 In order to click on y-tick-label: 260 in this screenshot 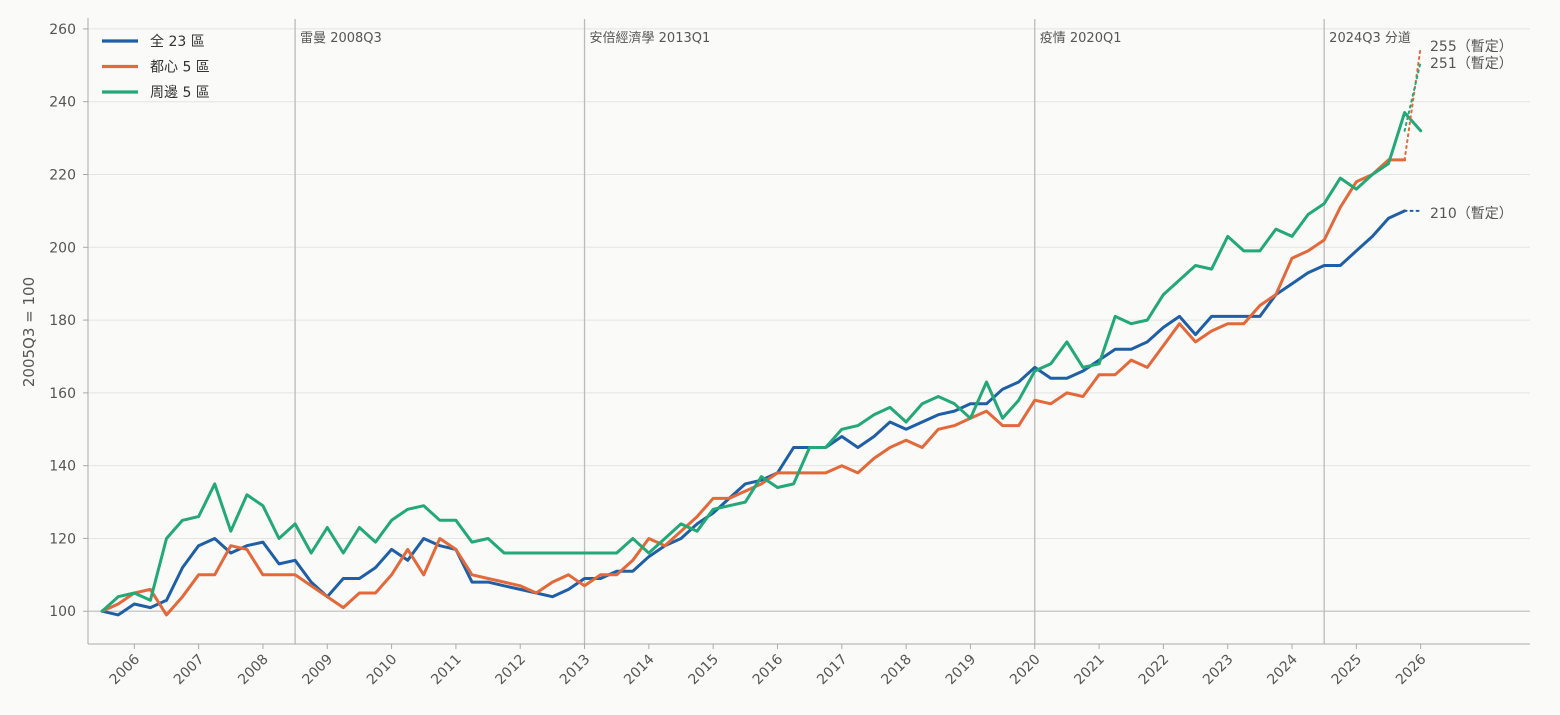, I will do `click(62, 30)`.